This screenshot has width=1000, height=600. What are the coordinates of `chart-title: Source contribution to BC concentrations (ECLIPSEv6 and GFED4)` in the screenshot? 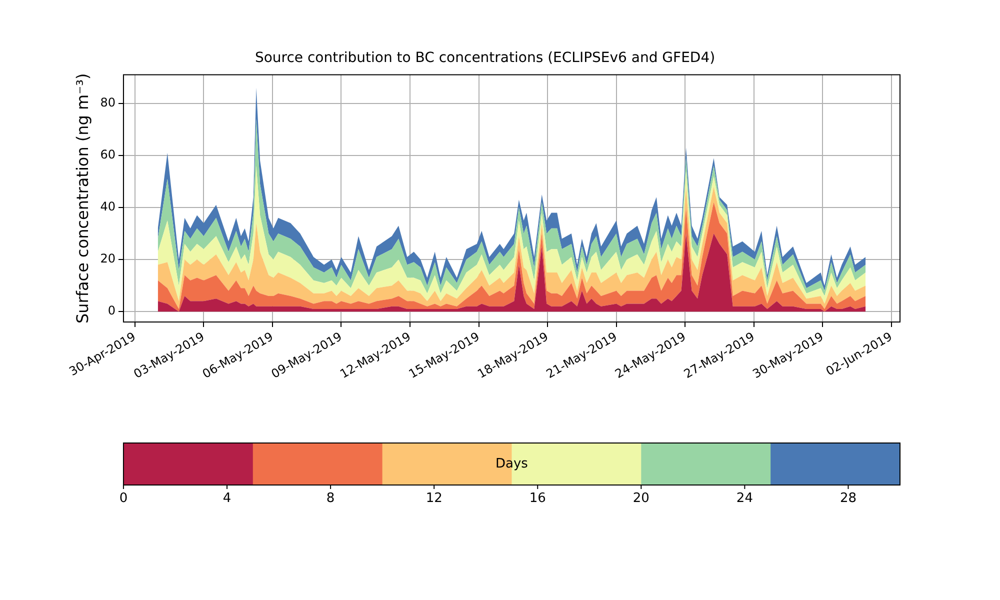 It's located at (485, 58).